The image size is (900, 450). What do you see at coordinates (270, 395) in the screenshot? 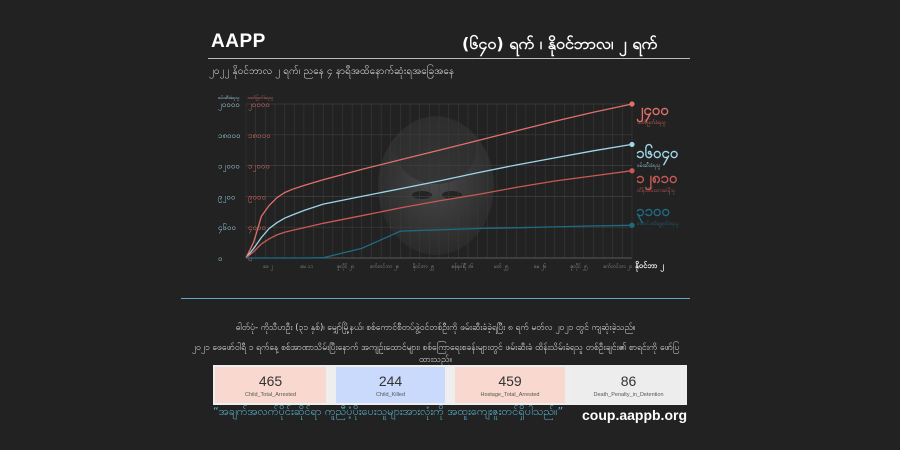
I see `stat-label: Child_Total_Arrested` at bounding box center [270, 395].